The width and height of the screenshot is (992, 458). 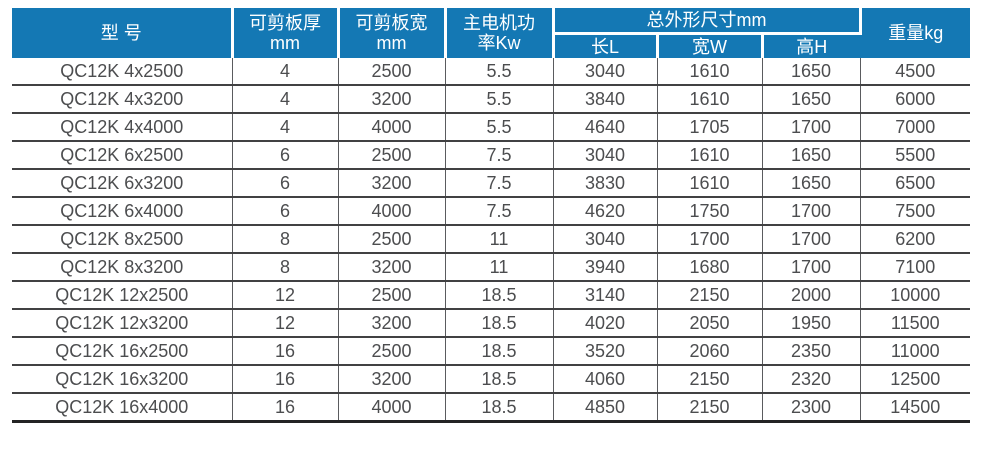 I want to click on col-header-width-line1: 可剪板宽, so click(x=391, y=23).